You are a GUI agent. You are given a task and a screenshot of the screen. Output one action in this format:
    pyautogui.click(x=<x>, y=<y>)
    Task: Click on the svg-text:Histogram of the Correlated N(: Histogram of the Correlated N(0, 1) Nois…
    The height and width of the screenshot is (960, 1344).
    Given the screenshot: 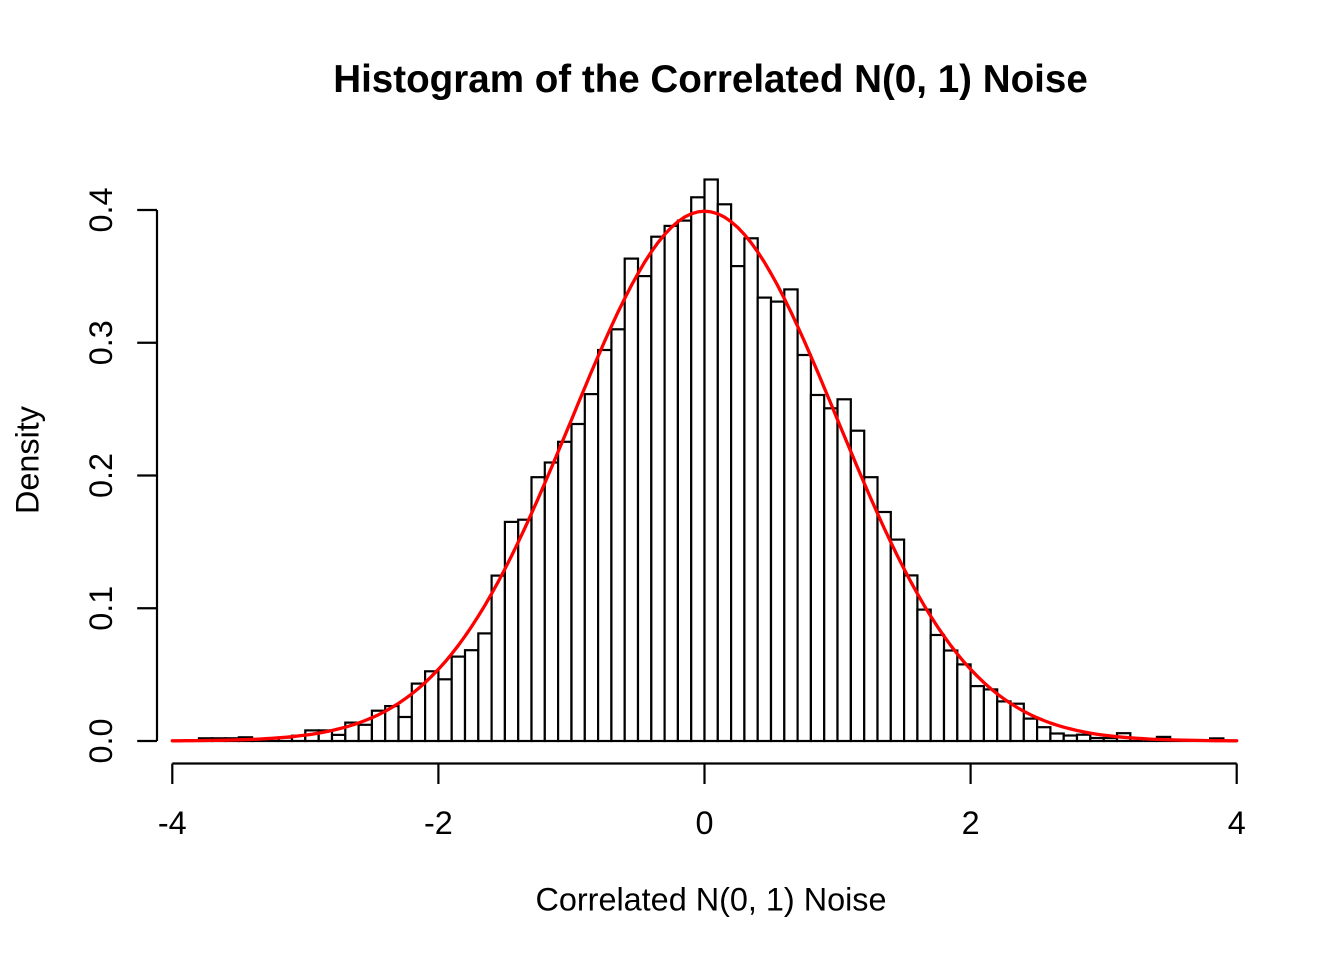 What is the action you would take?
    pyautogui.click(x=710, y=79)
    